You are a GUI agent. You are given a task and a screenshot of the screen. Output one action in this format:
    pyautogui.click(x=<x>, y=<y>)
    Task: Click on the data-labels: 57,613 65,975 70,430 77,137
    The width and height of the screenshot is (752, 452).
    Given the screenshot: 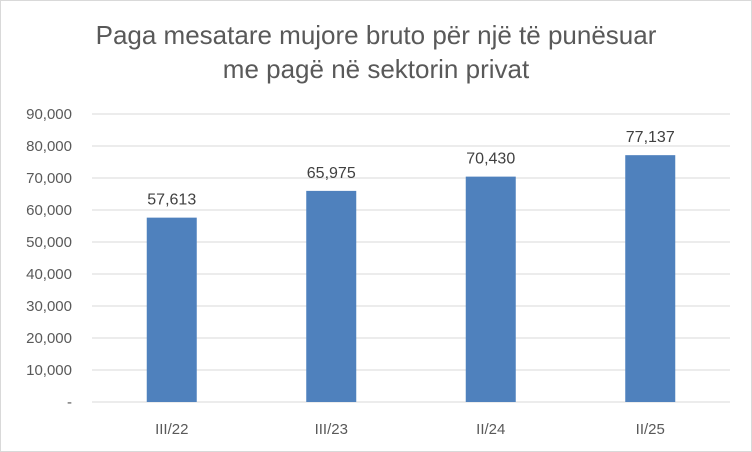 What is the action you would take?
    pyautogui.click(x=411, y=168)
    